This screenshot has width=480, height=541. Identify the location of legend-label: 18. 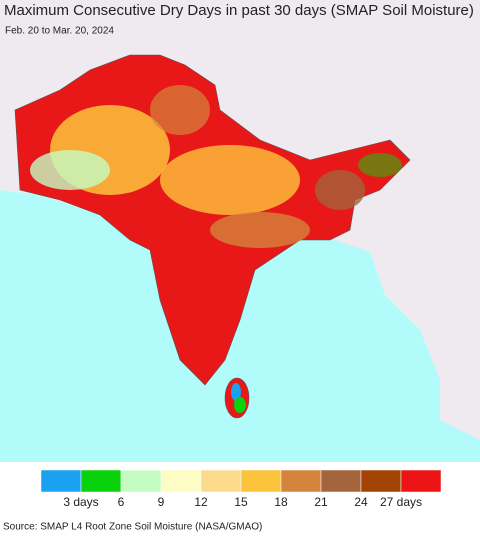
(281, 502).